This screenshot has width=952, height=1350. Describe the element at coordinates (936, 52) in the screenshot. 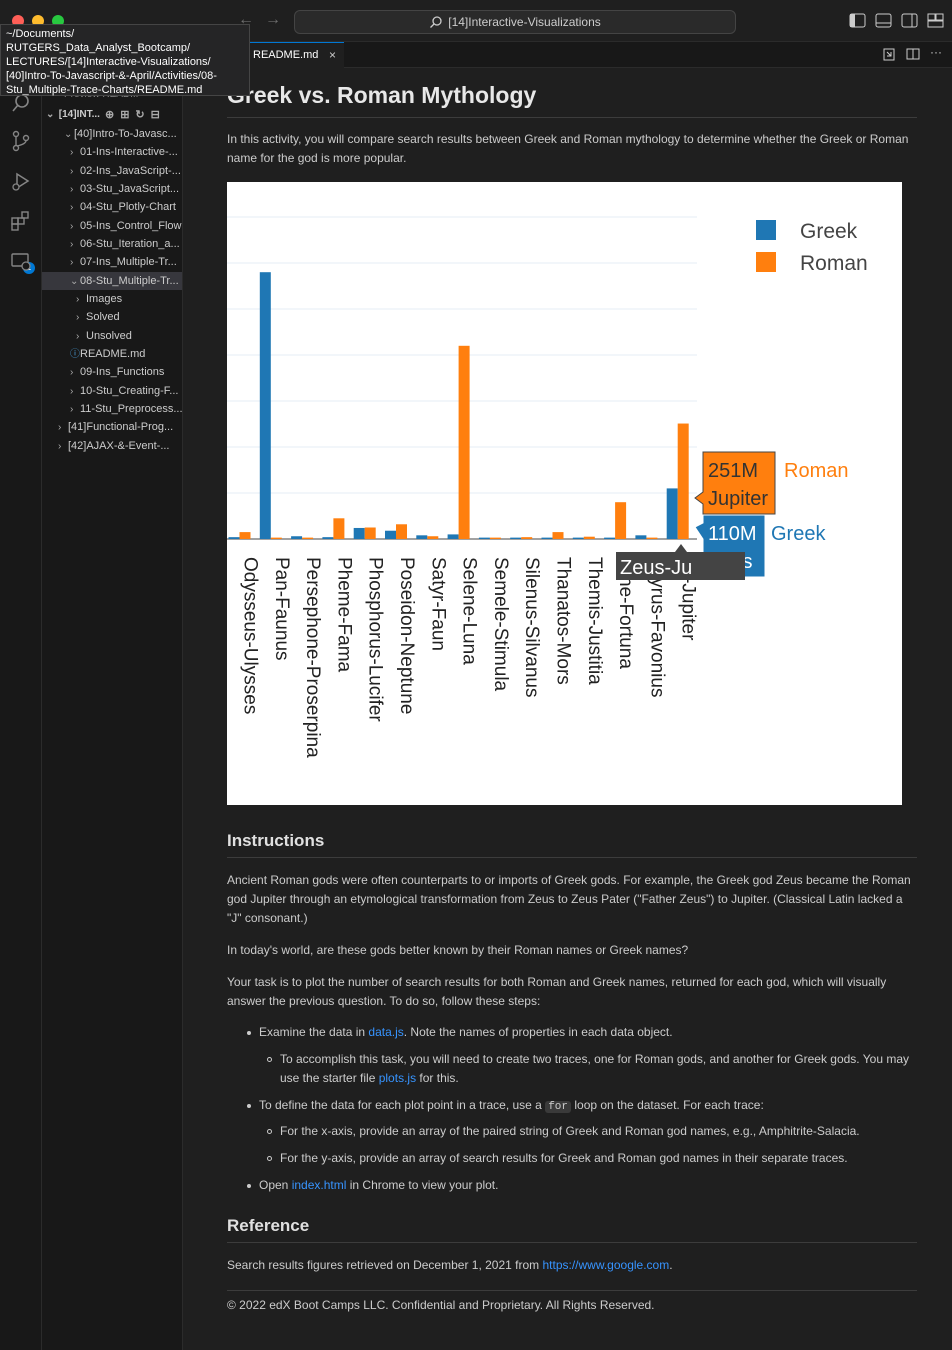

I see `more-actions-icon: ···` at that location.